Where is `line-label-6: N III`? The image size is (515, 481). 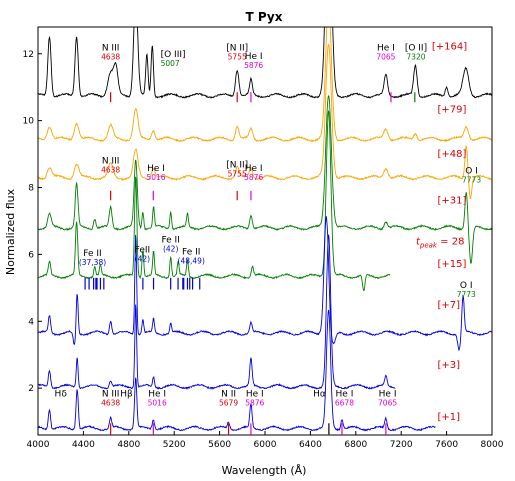
line-label-6: N III is located at coordinates (111, 161).